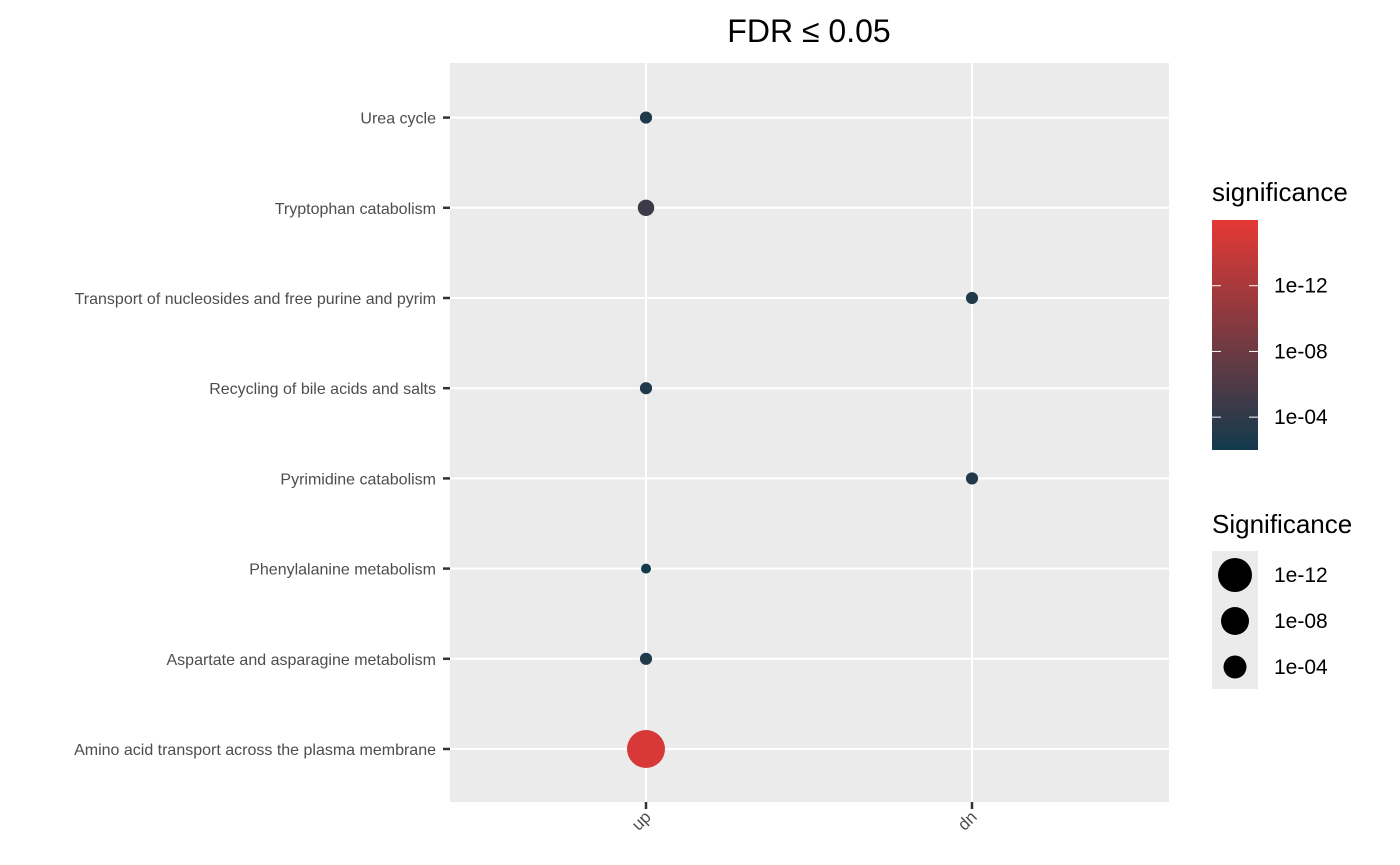  Describe the element at coordinates (646, 117) in the screenshot. I see `point-up-urea-cycle` at that location.